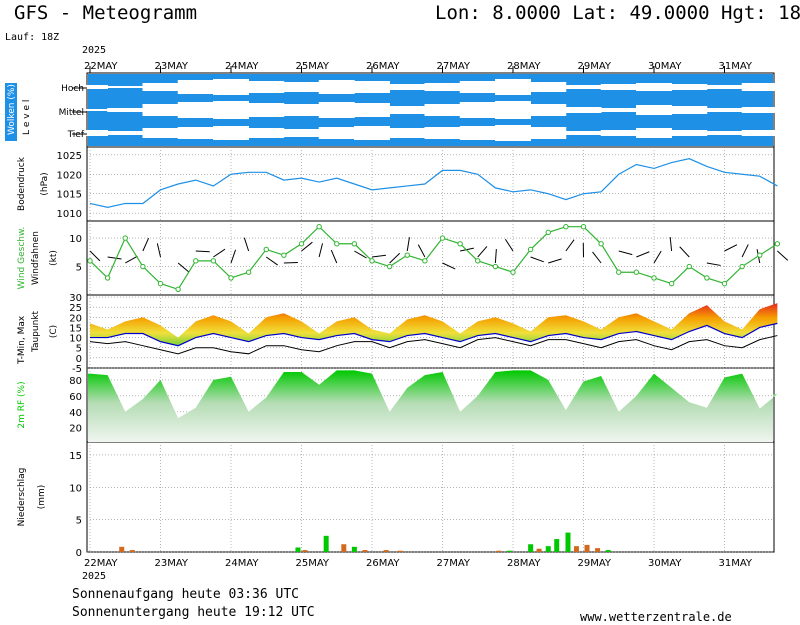 The width and height of the screenshot is (800, 625). I want to click on pressure-series-line, so click(433, 183).